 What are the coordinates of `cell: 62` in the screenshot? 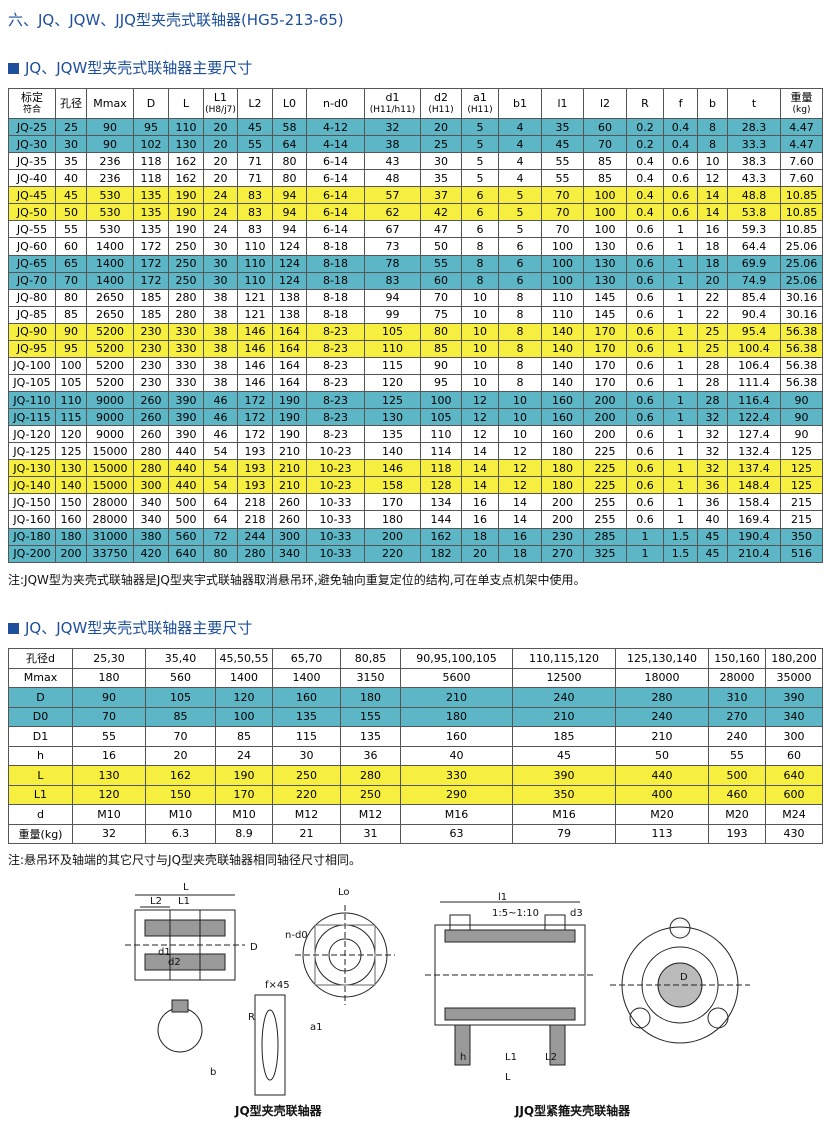 It's located at (392, 212).